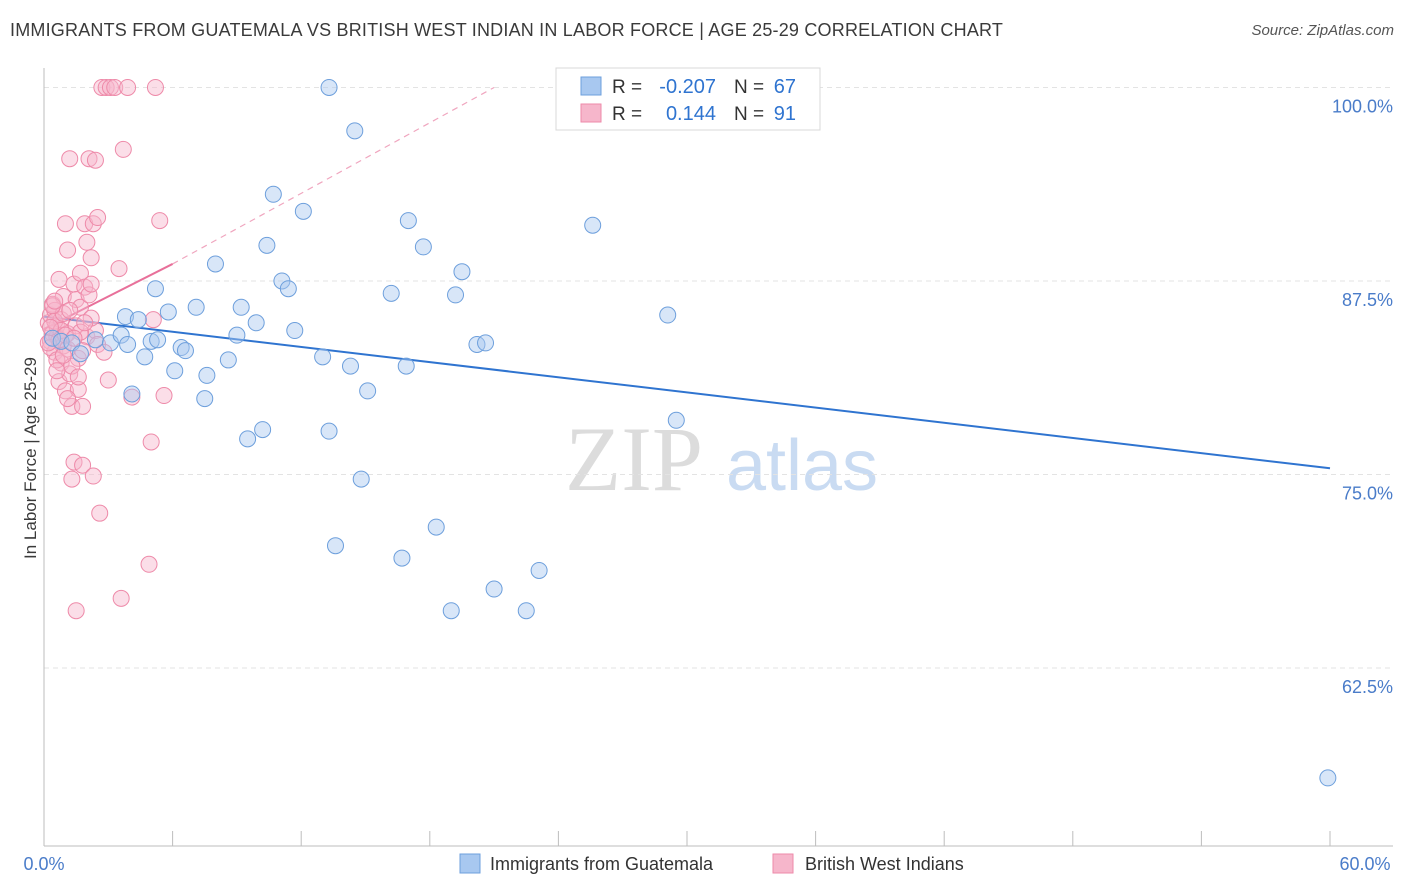  What do you see at coordinates (884, 864) in the screenshot?
I see `legend-label-bwi: British West Indians` at bounding box center [884, 864].